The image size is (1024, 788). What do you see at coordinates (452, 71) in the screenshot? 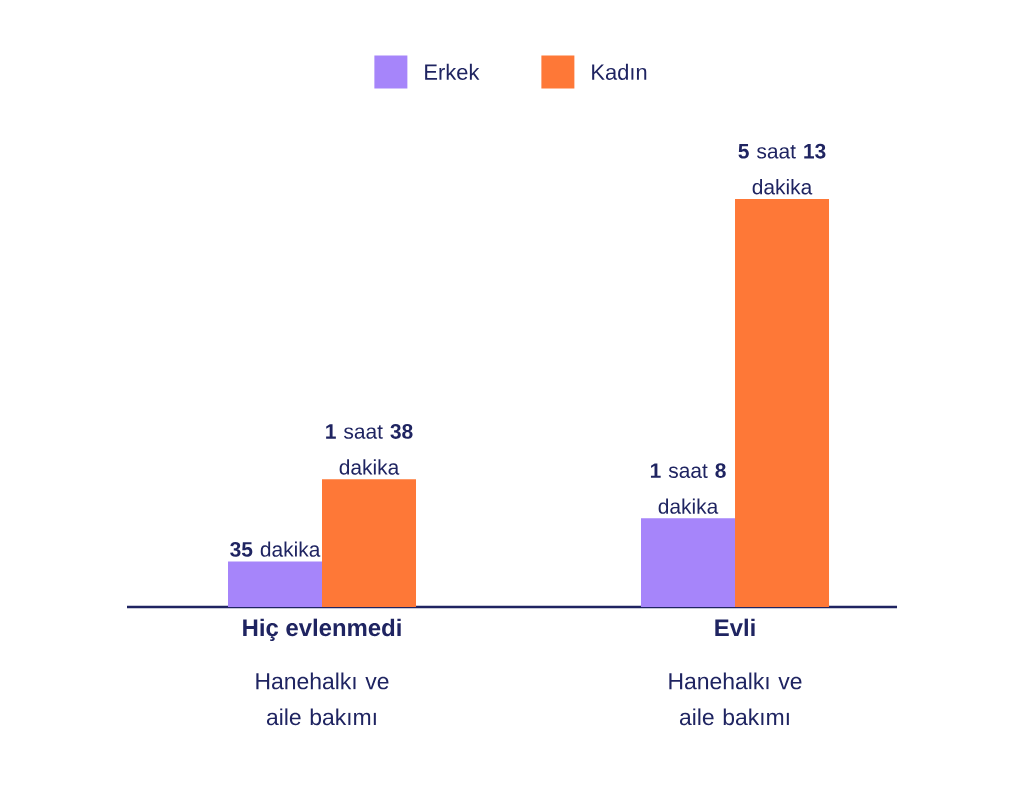
I see `legend-label: Erkek` at bounding box center [452, 71].